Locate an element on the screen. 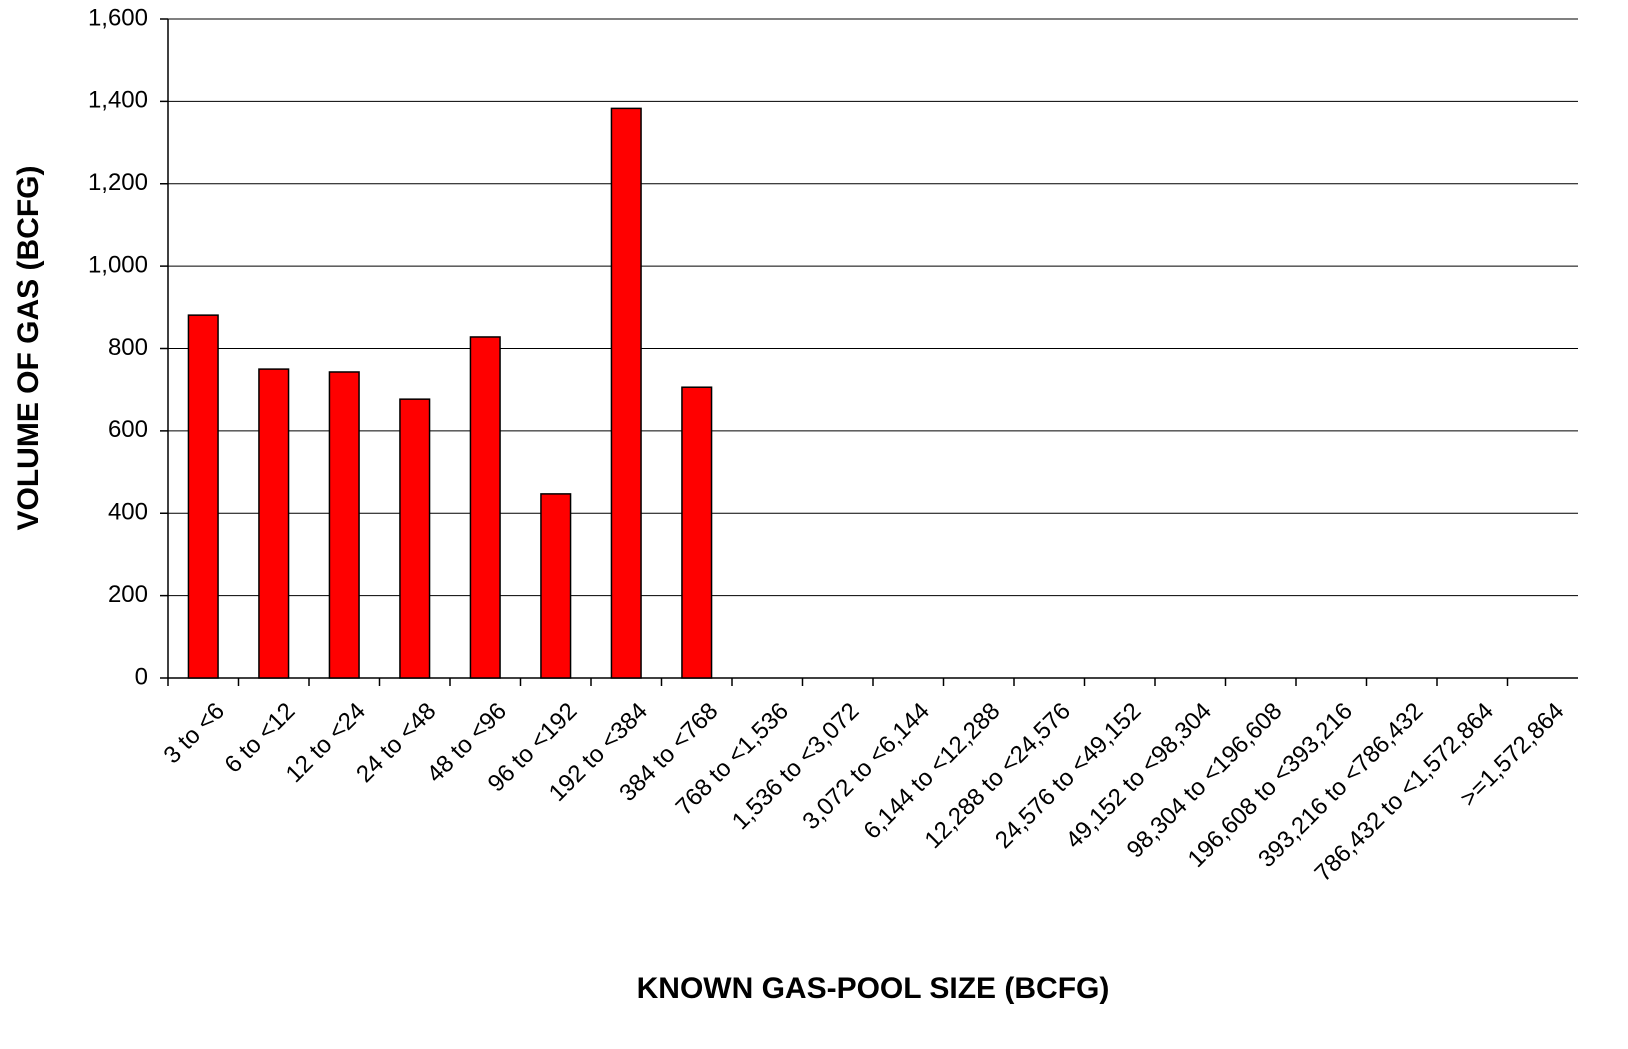 Image resolution: width=1628 pixels, height=1049 pixels. y-tick-label: 1,000 is located at coordinates (118, 264).